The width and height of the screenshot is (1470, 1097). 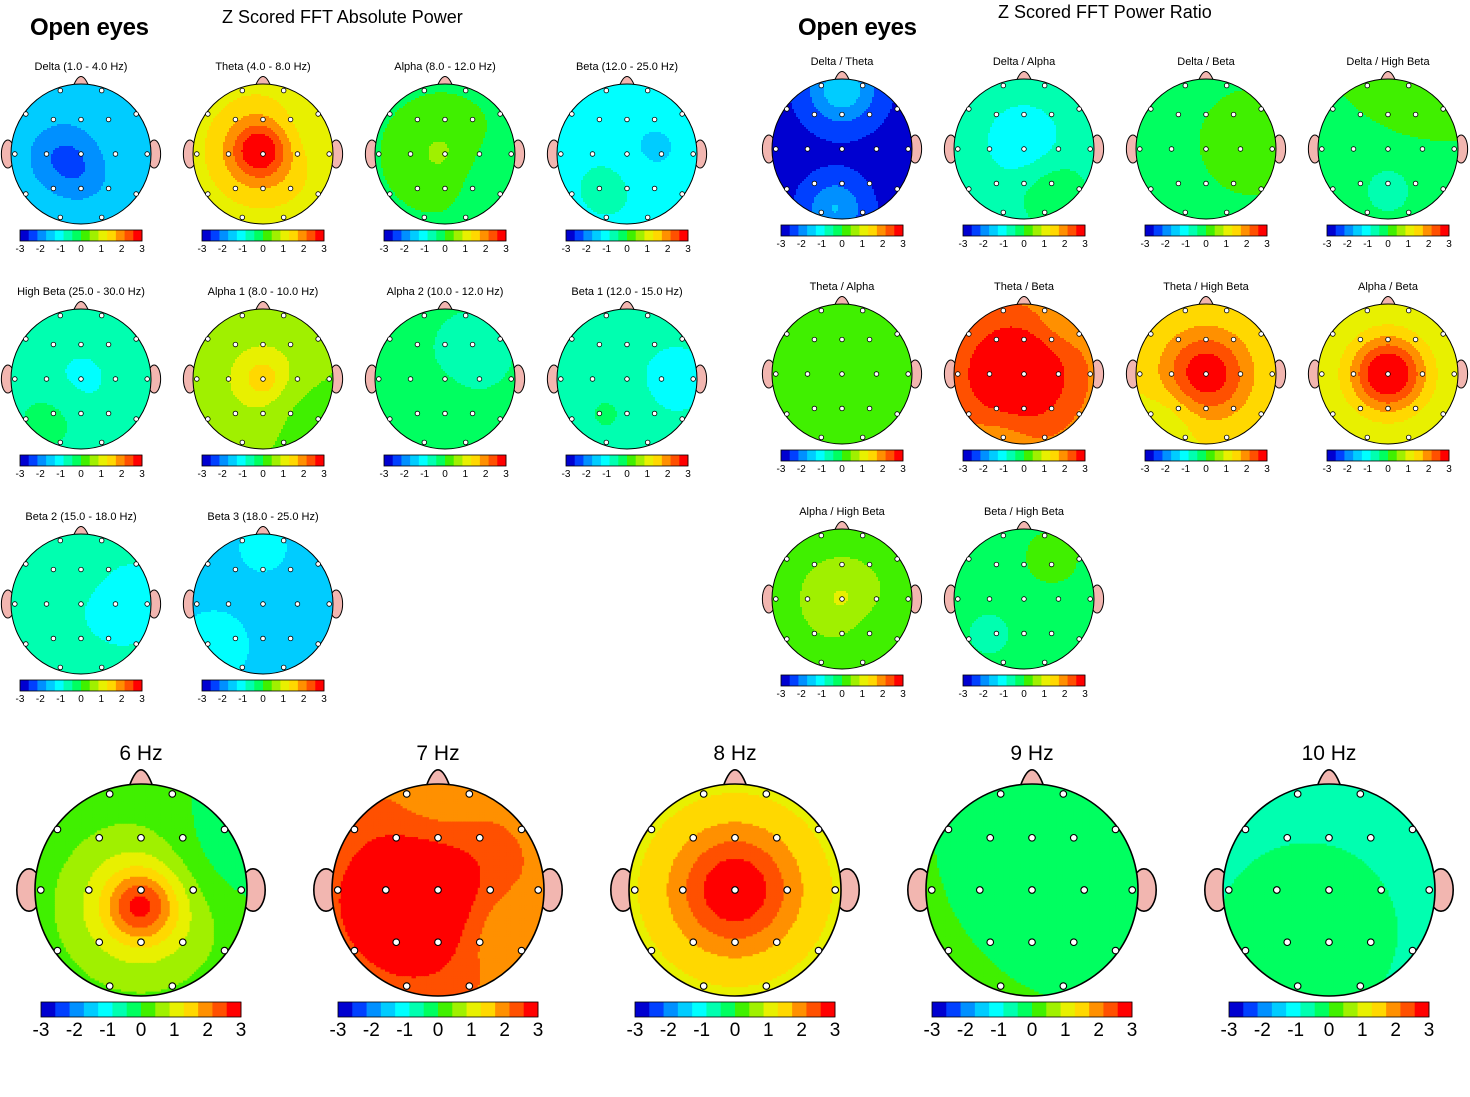 I want to click on ratio-topomap: Beta / High Beta -3 -2 -1 0 1 2 3, so click(x=1024, y=603).